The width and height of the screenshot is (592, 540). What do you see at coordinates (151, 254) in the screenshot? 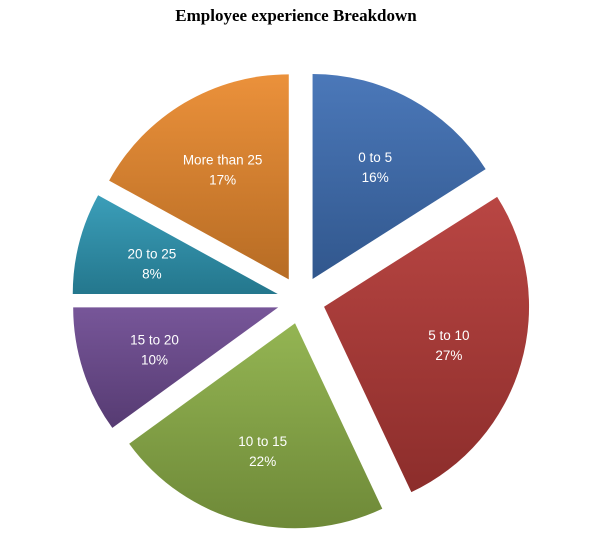
I see `slice-label-20-to-25: 20 to 25` at bounding box center [151, 254].